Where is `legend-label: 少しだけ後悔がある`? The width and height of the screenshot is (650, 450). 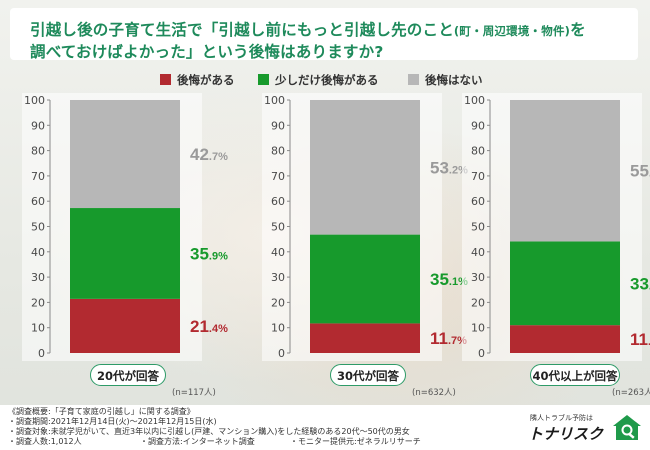
legend-label: 少しだけ後悔がある is located at coordinates (327, 80).